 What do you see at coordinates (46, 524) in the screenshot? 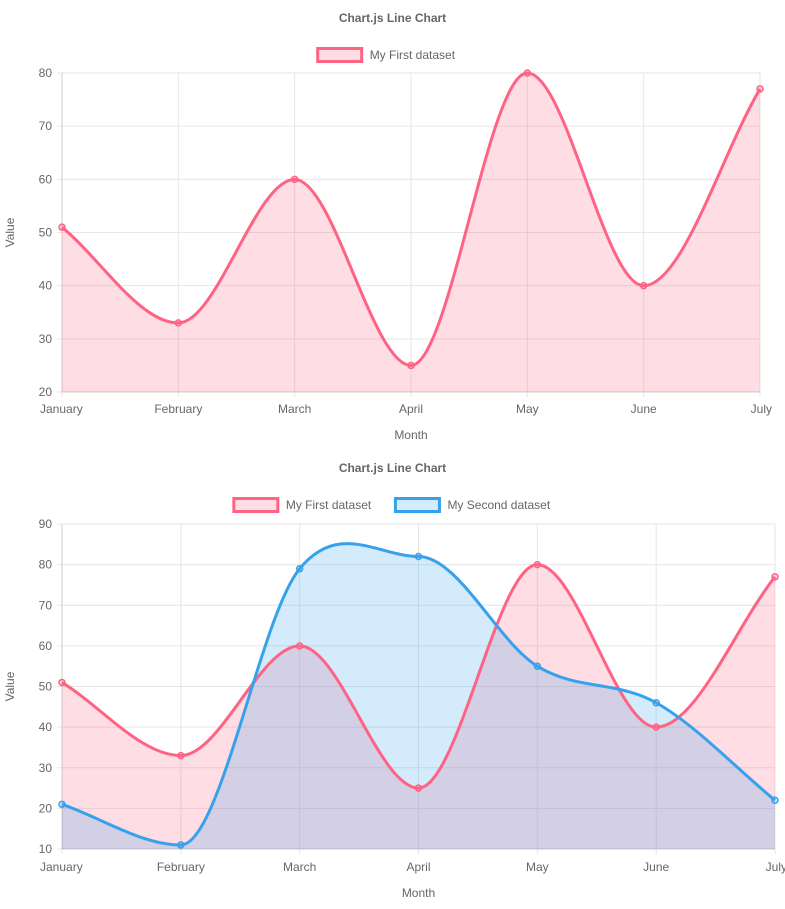
I see `y-tick-label: 90` at bounding box center [46, 524].